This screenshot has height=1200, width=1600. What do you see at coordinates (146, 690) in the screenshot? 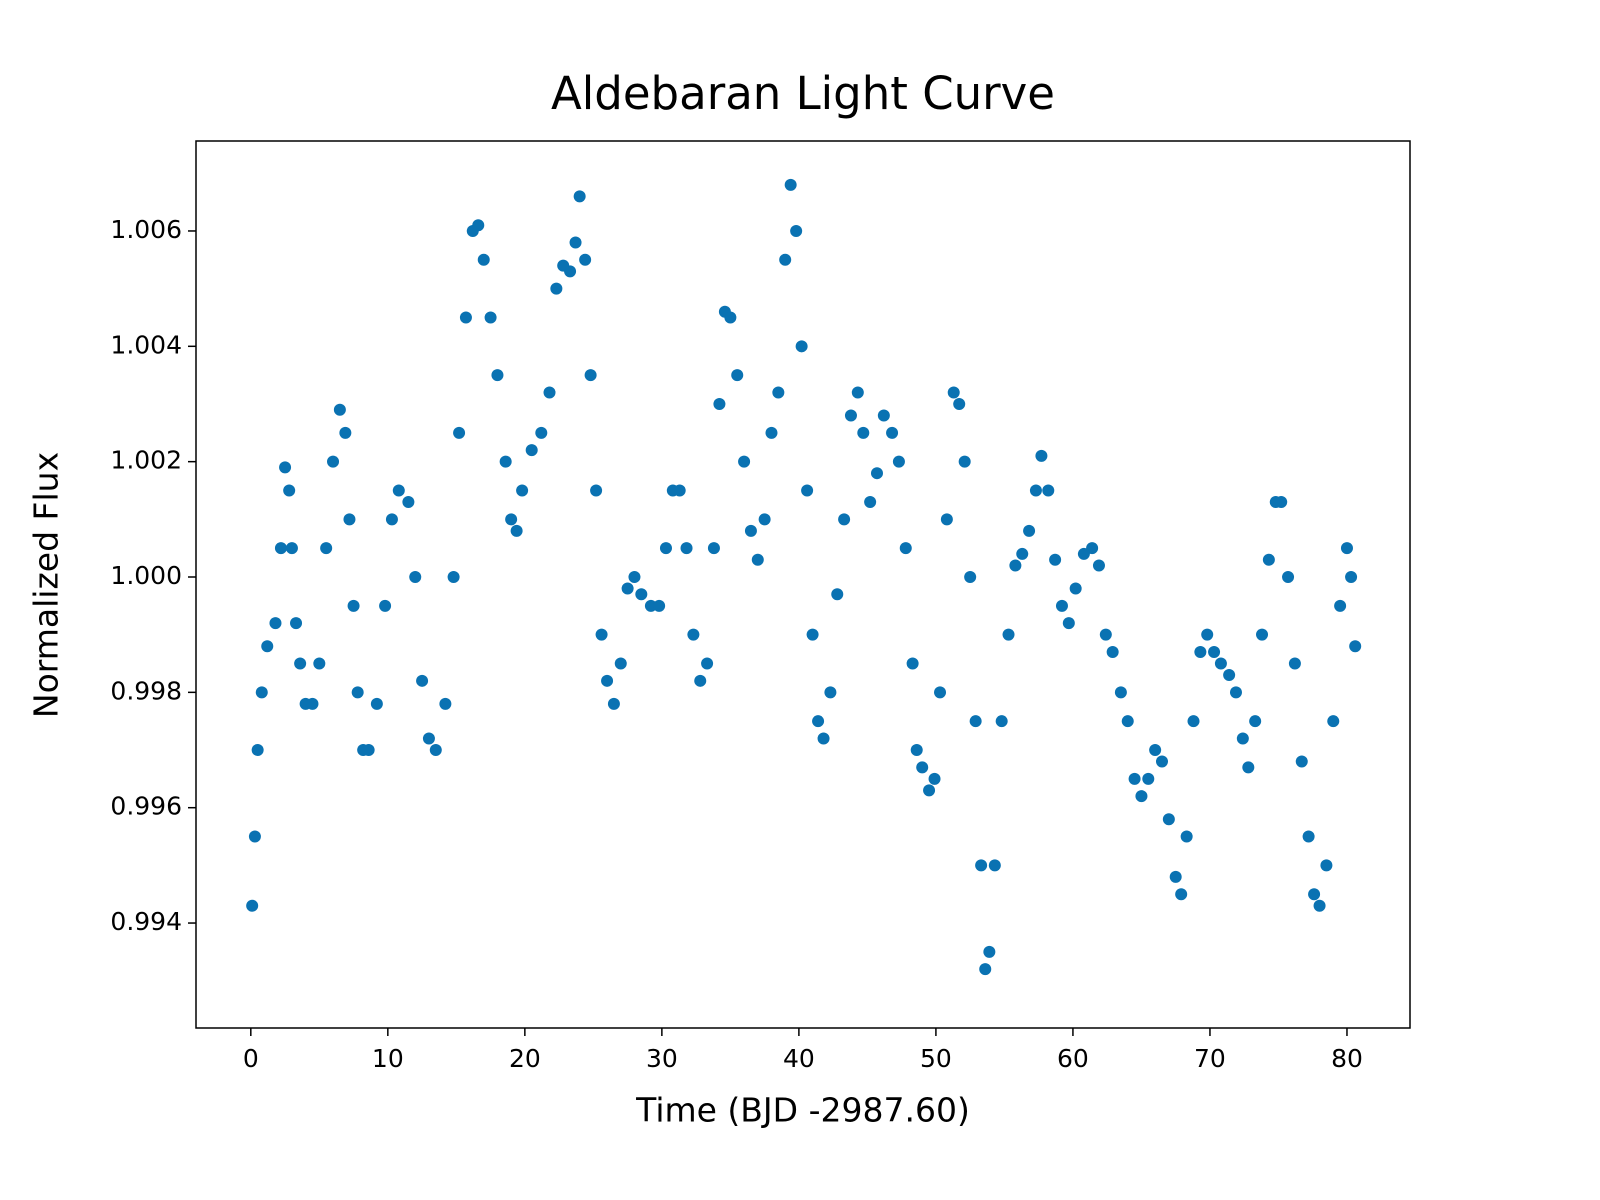
I see `y-tick-label: 0.998` at bounding box center [146, 690].